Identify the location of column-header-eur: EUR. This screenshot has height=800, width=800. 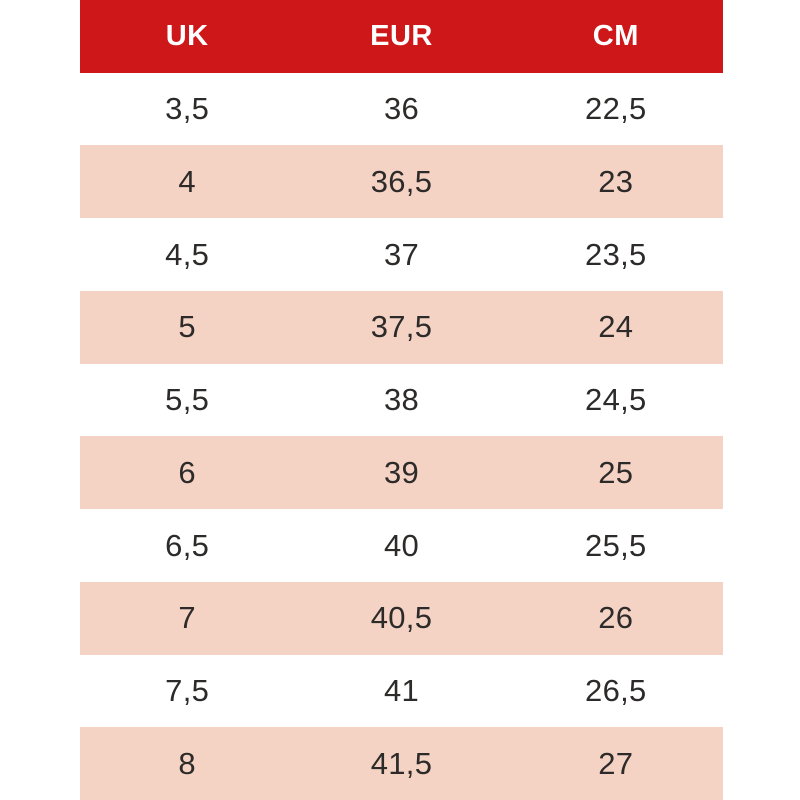
(401, 35).